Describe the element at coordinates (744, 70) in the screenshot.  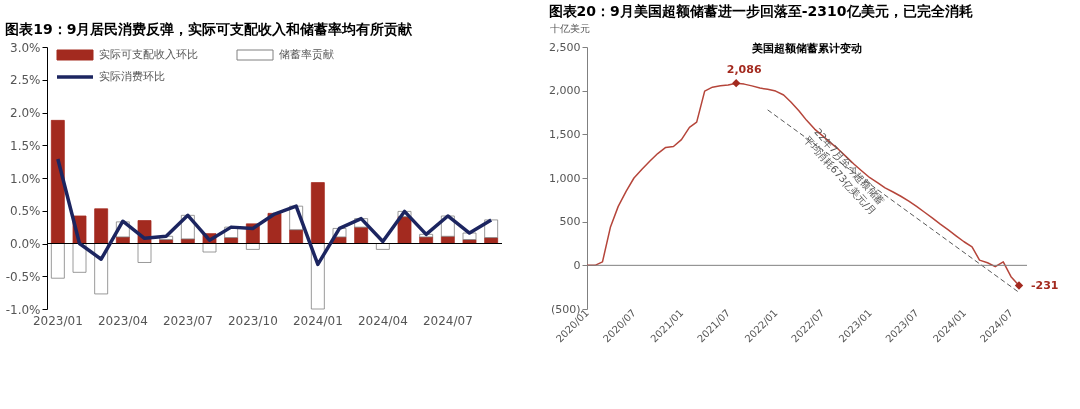
I see `annotation: 2,086` at that location.